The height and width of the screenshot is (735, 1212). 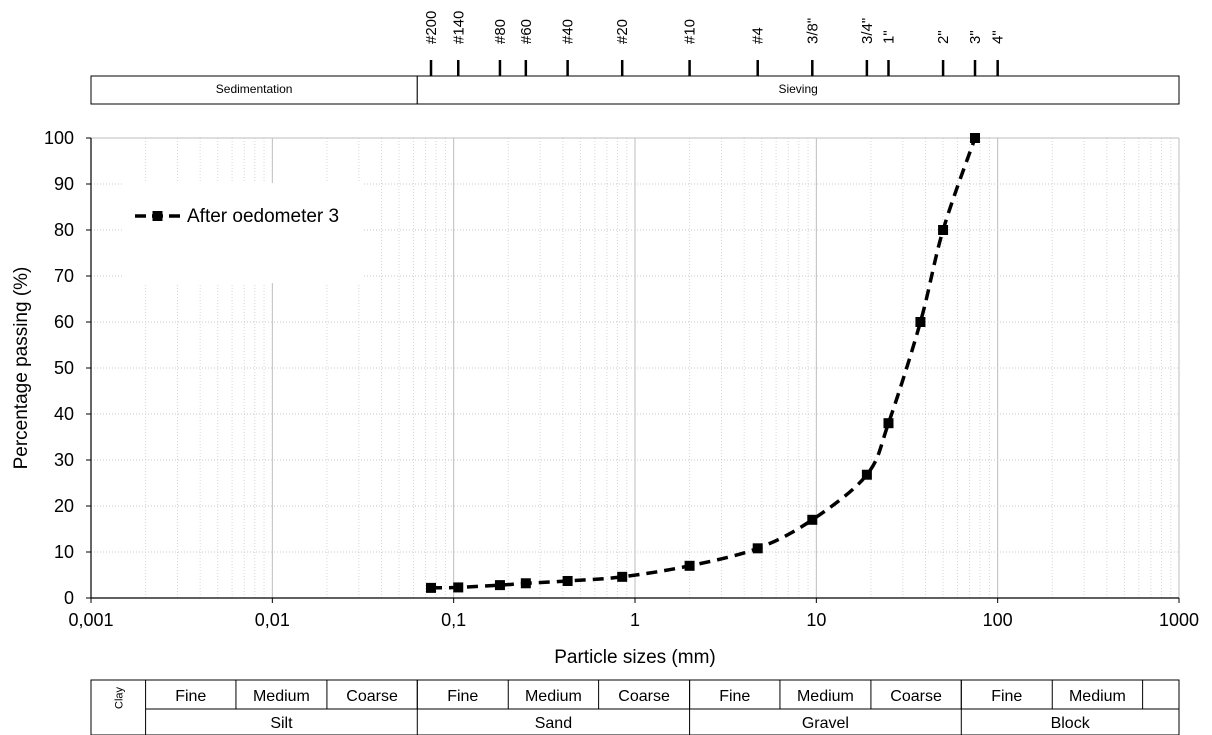 What do you see at coordinates (1179, 620) in the screenshot?
I see `x-tick-label: 1000` at bounding box center [1179, 620].